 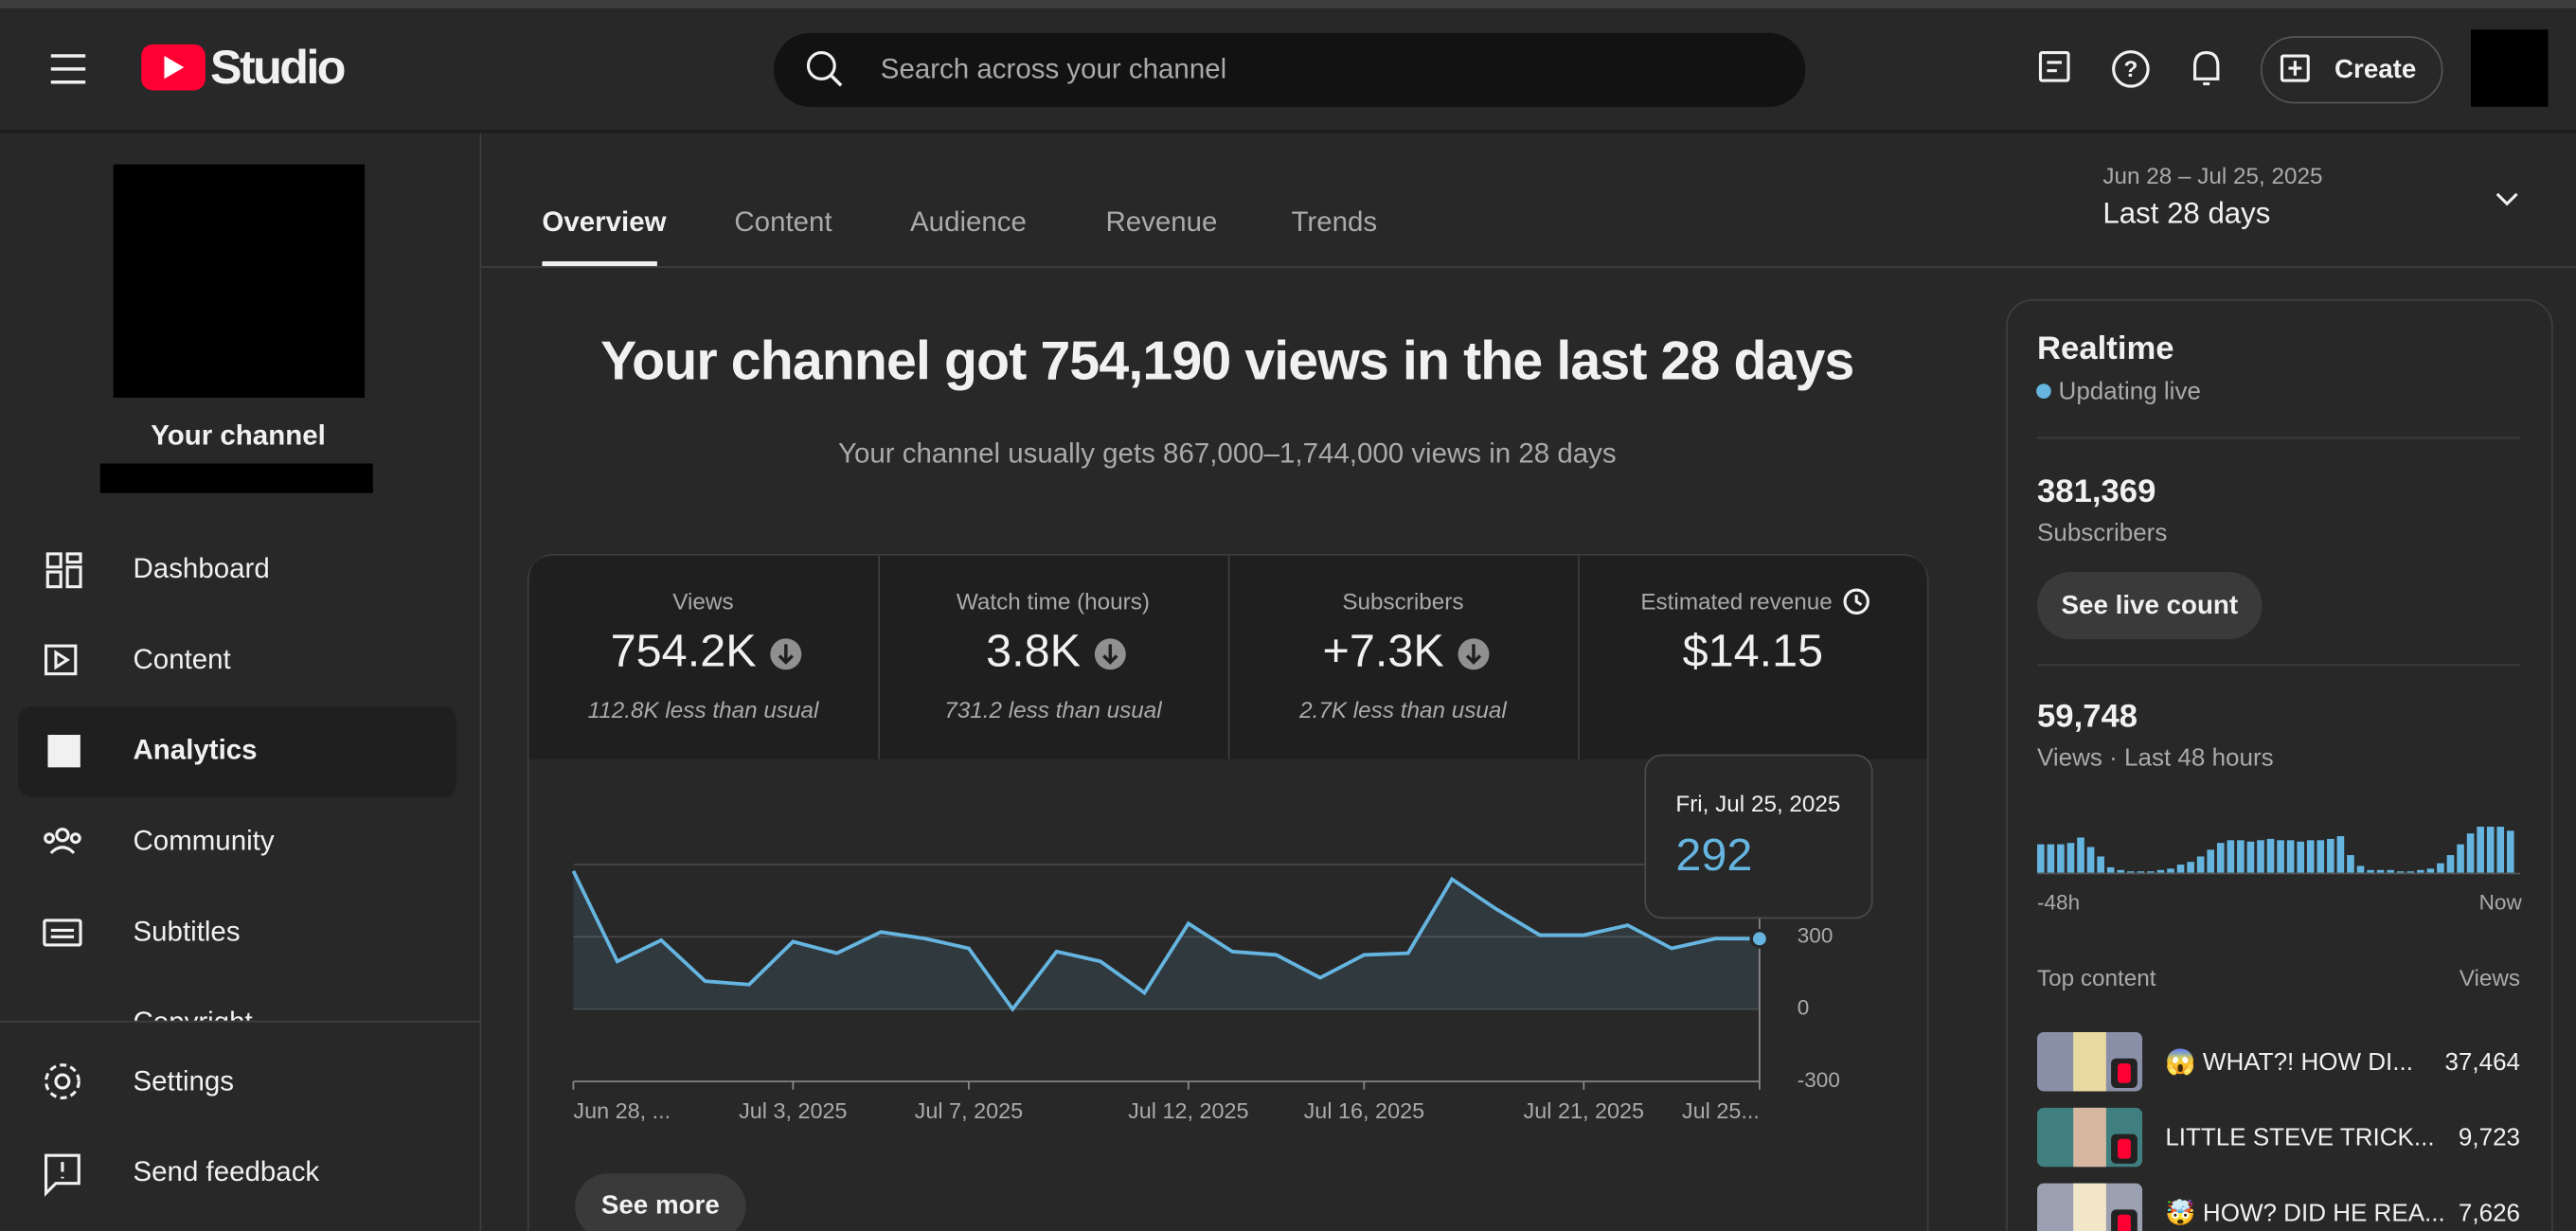 I want to click on metric-label: Subscribers, so click(x=1402, y=602).